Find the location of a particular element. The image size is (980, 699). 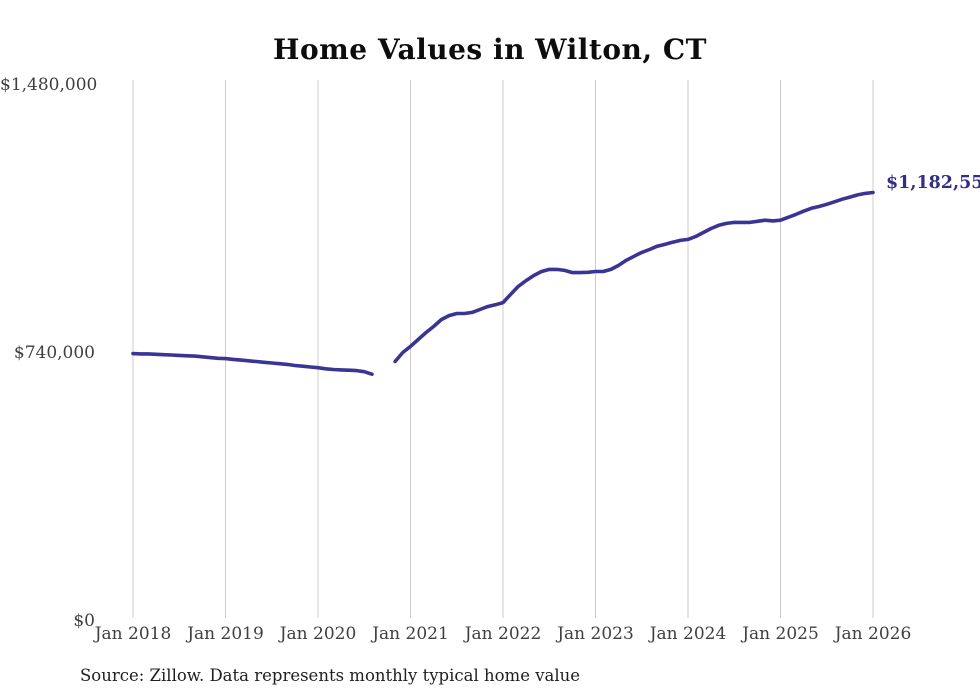

x-tick-label: Jan 2019 is located at coordinates (225, 634).